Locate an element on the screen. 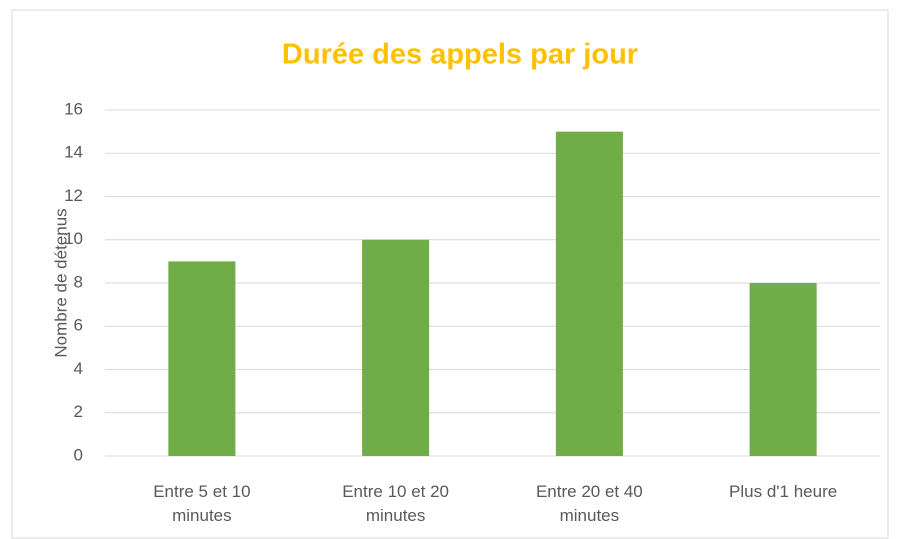  y-tick-label: 6 is located at coordinates (78, 325).